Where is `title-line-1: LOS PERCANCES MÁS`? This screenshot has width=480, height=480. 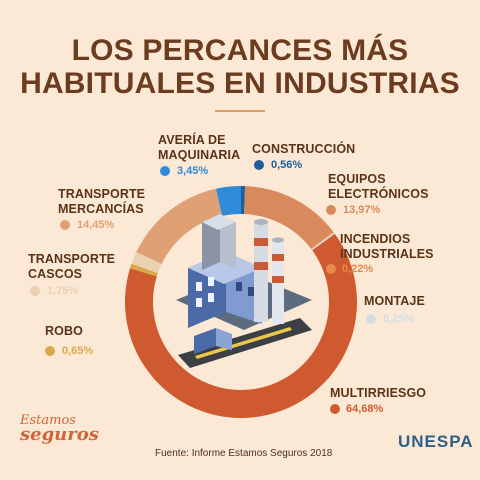
title-line-1: LOS PERCANCES MÁS is located at coordinates (240, 50).